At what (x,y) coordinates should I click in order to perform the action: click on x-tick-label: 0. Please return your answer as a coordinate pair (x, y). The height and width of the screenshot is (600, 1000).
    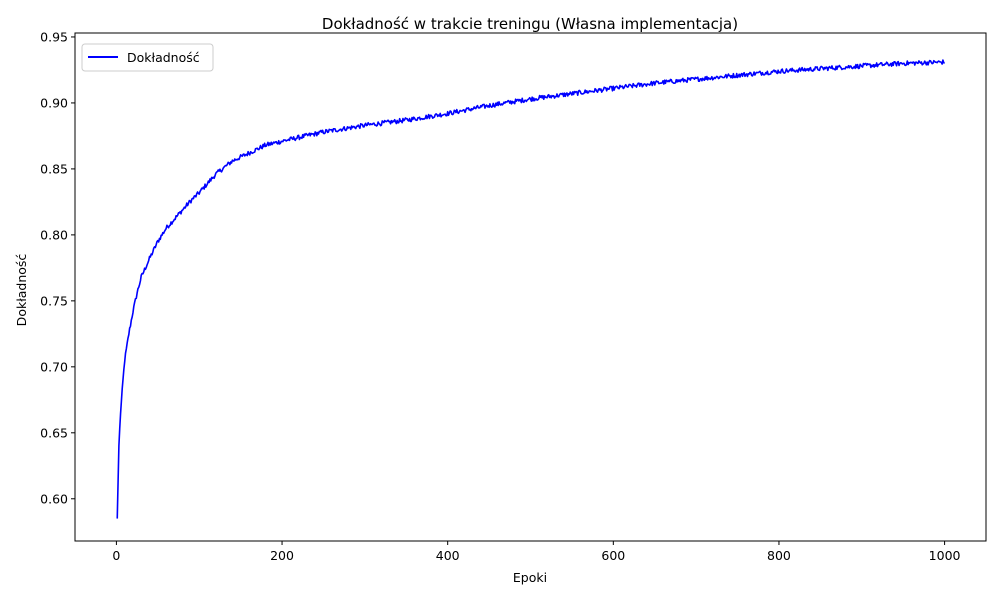
    Looking at the image, I should click on (116, 555).